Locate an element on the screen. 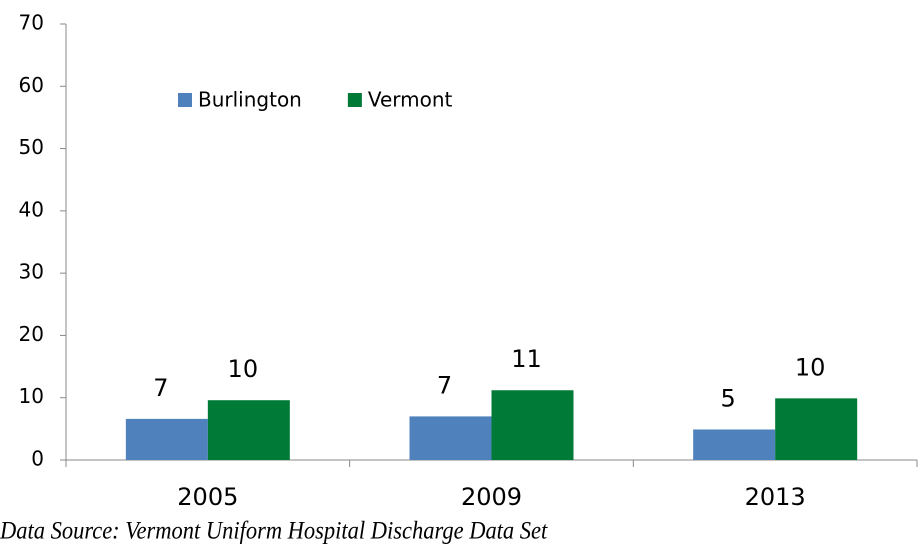 This screenshot has width=918, height=548. x-tick-label: 2009 is located at coordinates (491, 497).